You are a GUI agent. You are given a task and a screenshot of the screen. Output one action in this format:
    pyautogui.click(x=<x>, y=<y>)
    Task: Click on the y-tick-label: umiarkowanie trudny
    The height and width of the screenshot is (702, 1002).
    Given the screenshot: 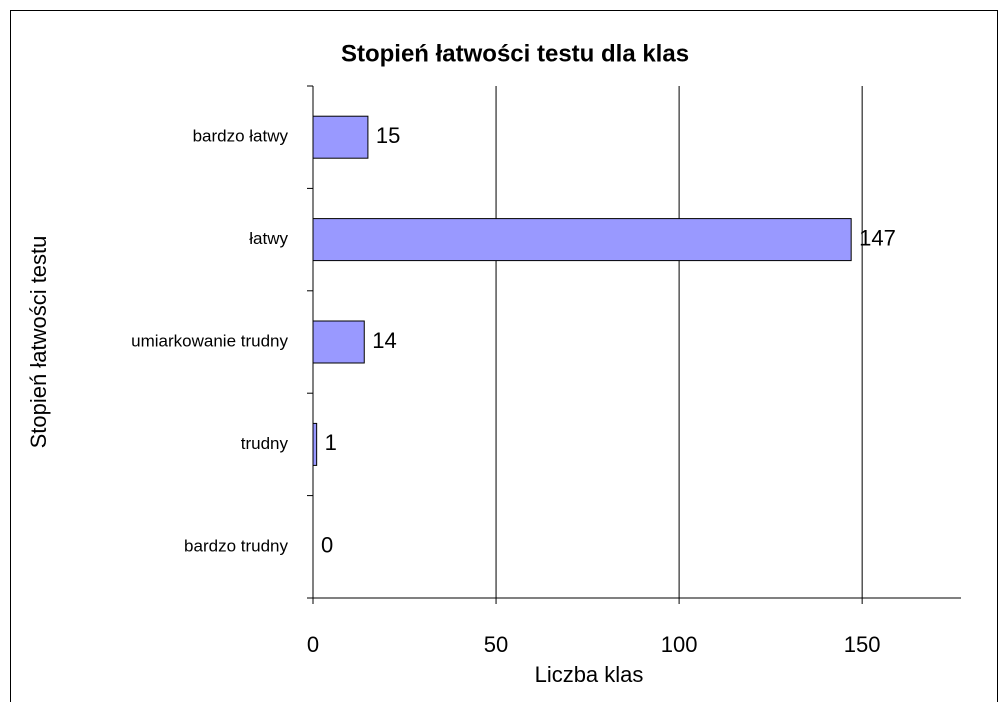 What is the action you would take?
    pyautogui.click(x=209, y=340)
    